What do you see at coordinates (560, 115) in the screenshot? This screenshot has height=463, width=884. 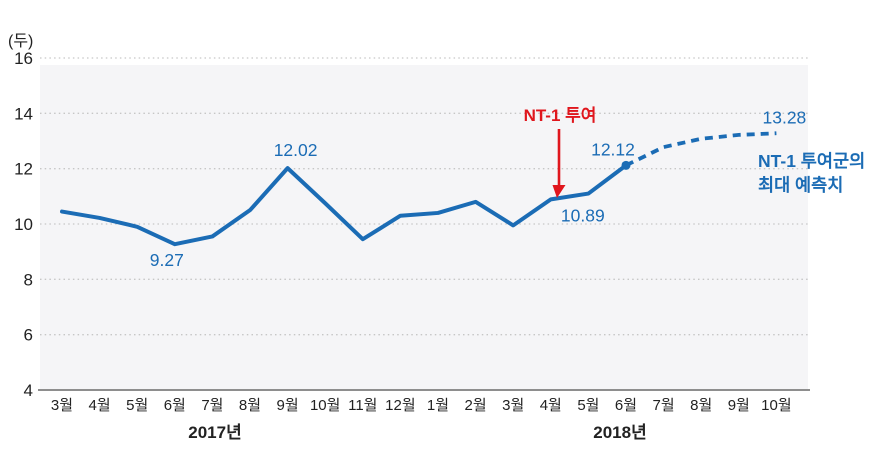 I see `annotation-nt1-label: NT-1 투여` at bounding box center [560, 115].